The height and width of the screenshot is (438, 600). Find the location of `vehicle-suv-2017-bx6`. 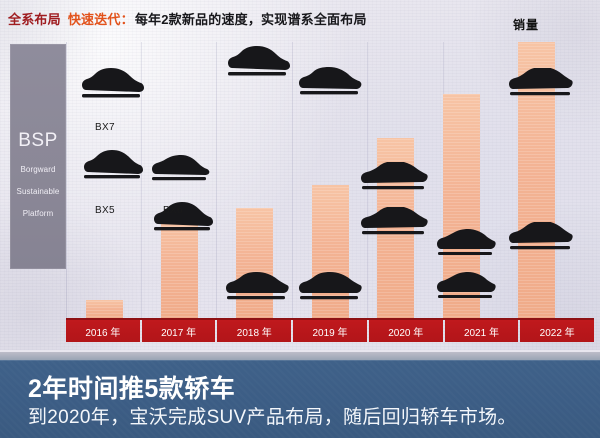

vehicle-suv-2017-bx6 is located at coordinates (180, 169).